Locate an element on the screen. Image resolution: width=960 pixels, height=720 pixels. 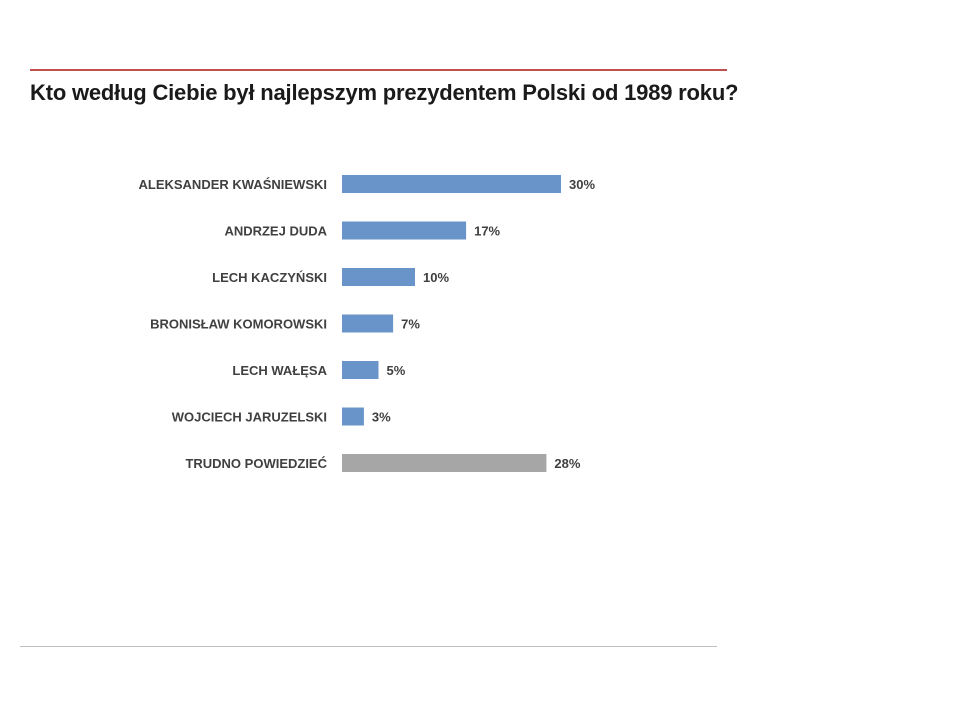
value-label: 17% is located at coordinates (487, 231).